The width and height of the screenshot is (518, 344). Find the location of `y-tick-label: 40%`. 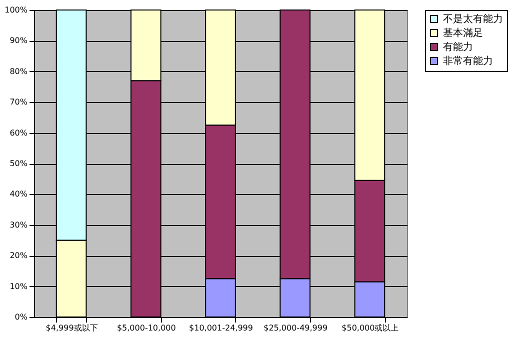

y-tick-label: 40% is located at coordinates (19, 194).